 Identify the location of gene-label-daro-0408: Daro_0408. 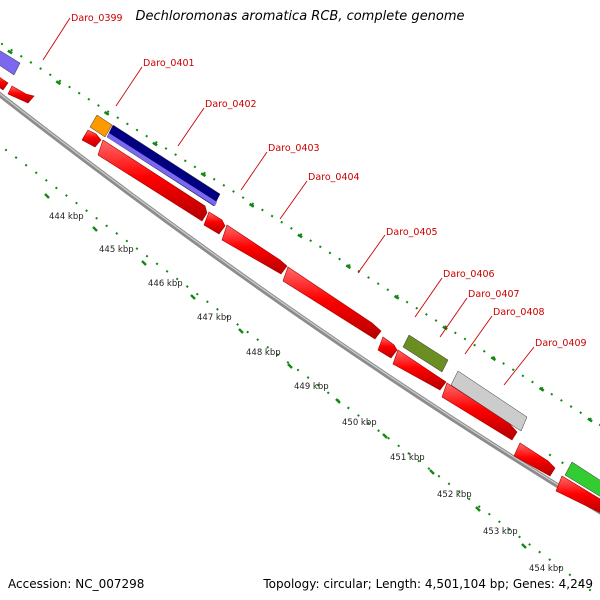
(519, 312).